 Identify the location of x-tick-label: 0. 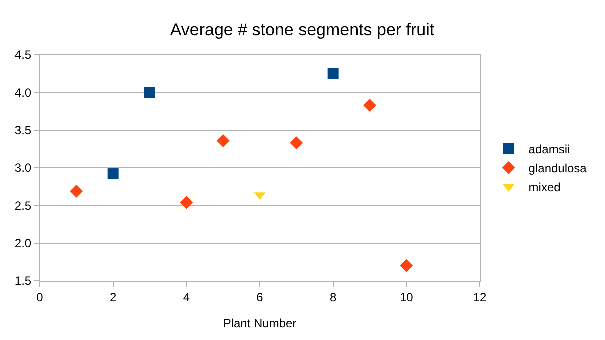
(40, 297).